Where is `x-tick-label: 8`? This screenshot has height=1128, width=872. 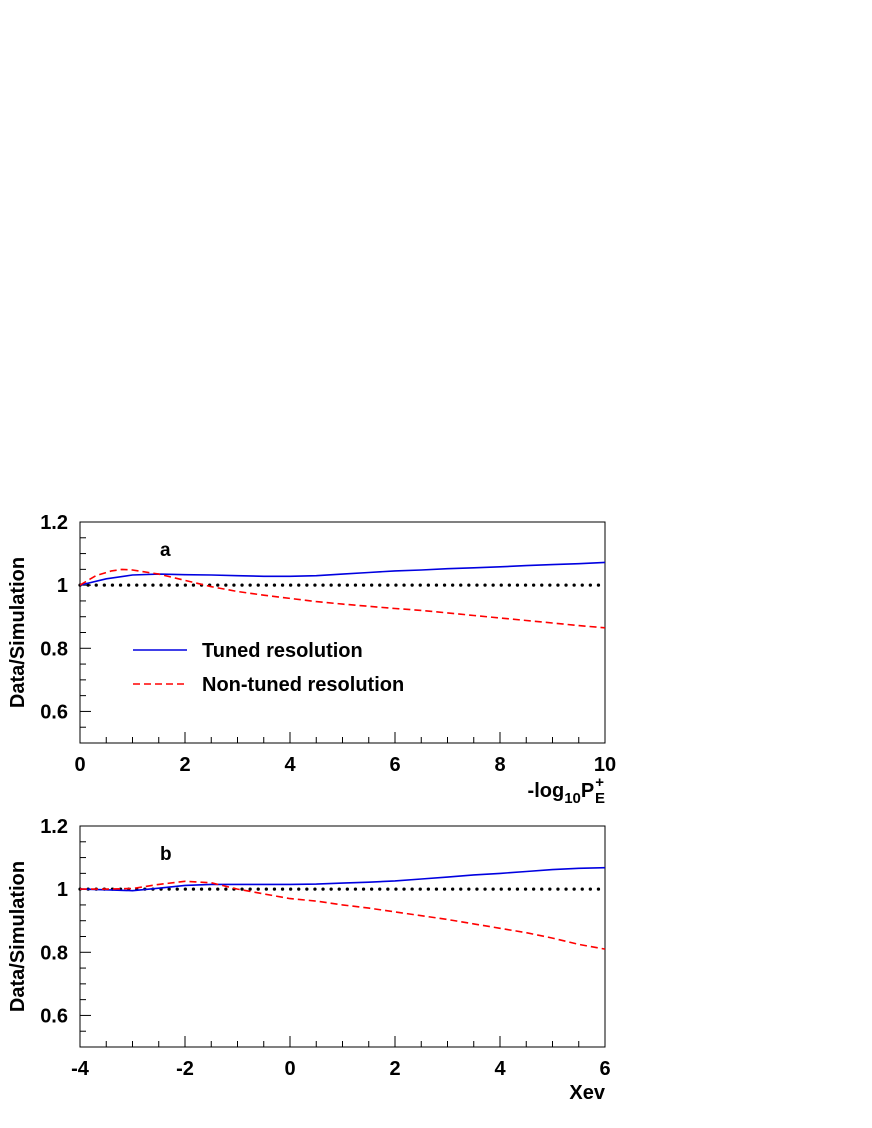 x-tick-label: 8 is located at coordinates (499, 765).